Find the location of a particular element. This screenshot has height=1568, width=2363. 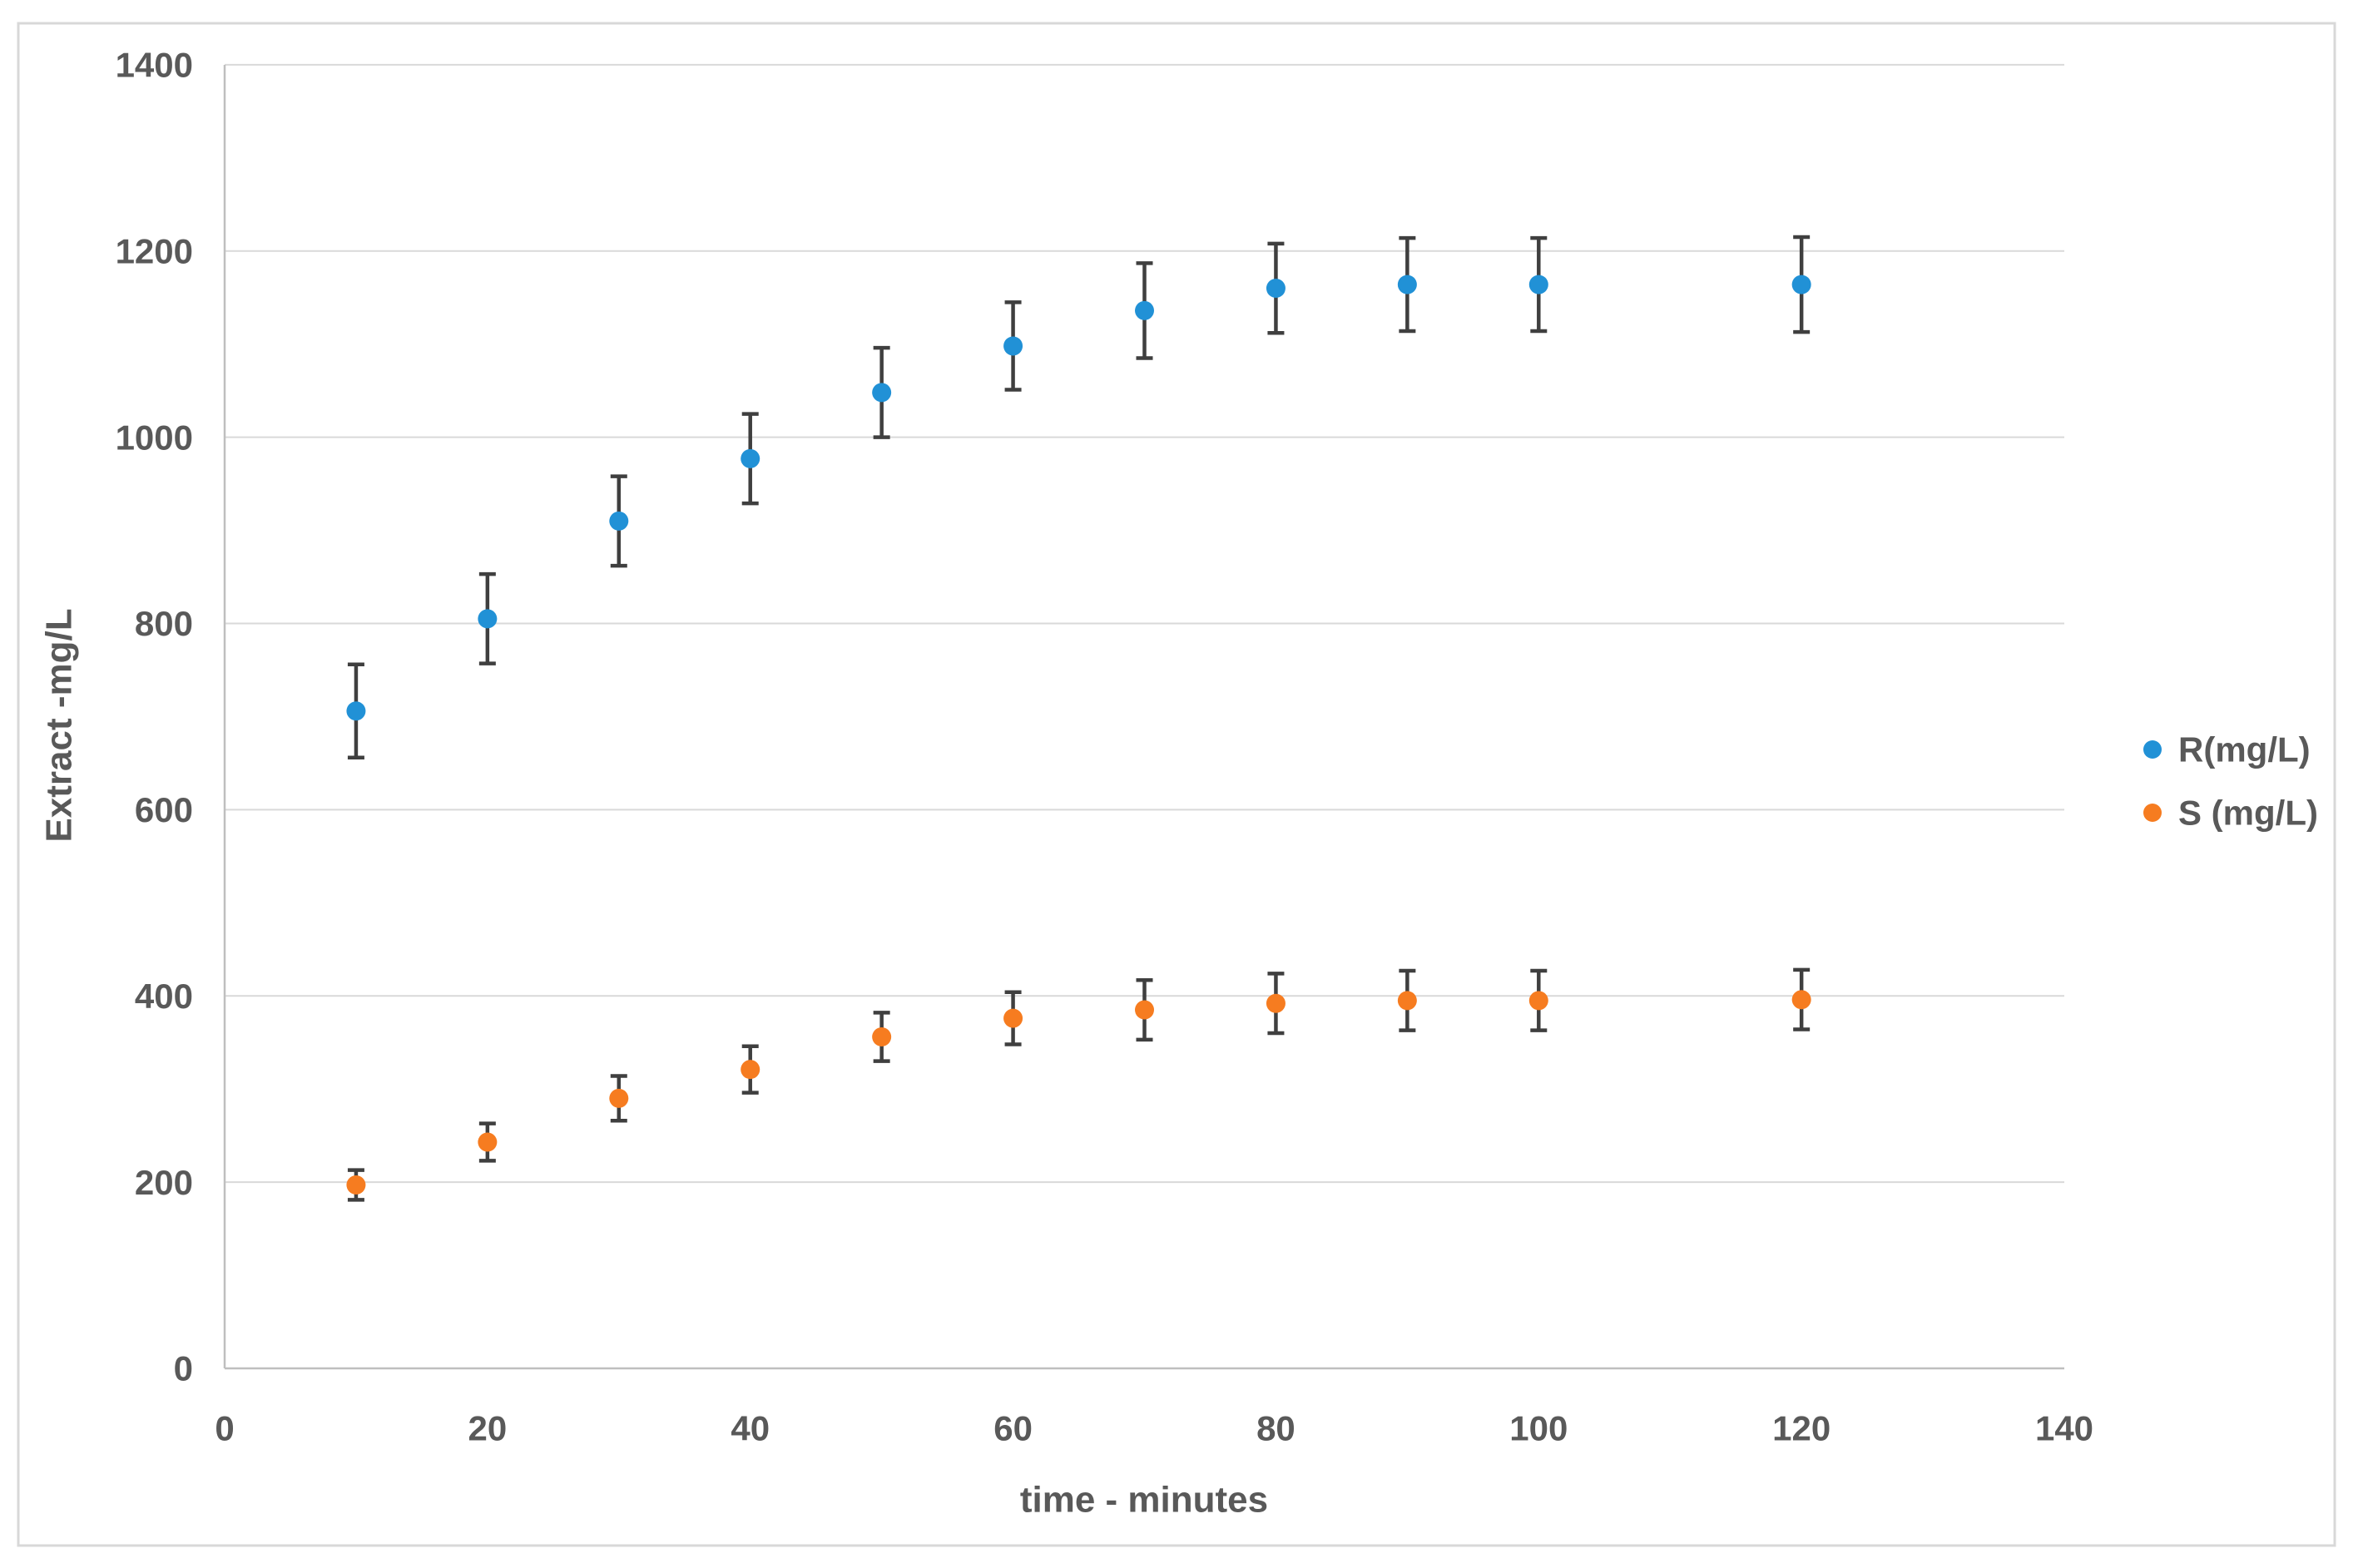

x-tick-label-140: 140 is located at coordinates (2064, 1428).